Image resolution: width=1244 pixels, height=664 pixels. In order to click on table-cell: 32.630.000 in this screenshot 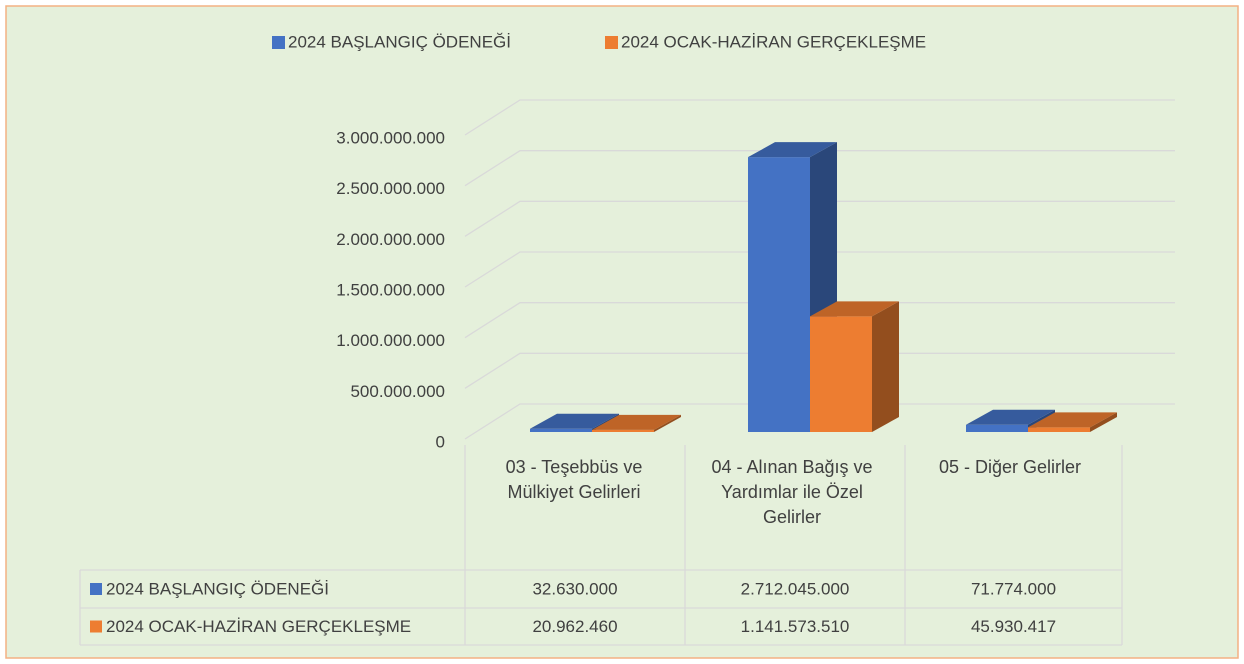, I will do `click(574, 588)`.